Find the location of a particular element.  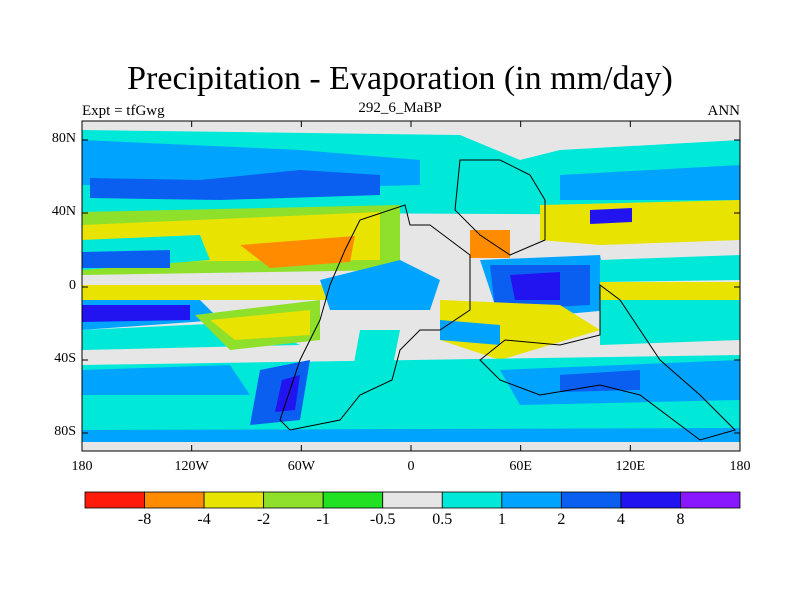

colorbar-label: -2 is located at coordinates (263, 519).